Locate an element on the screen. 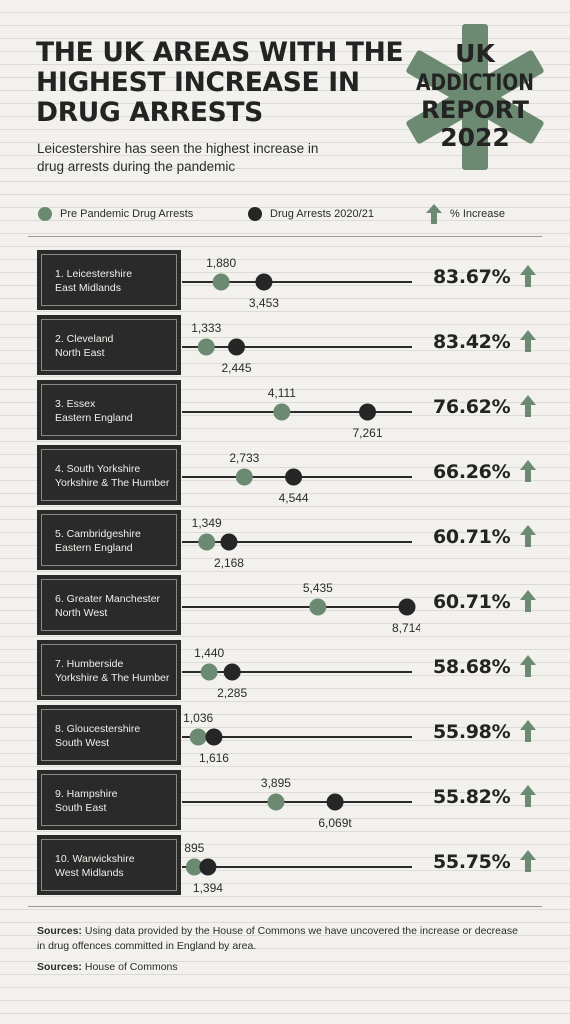  medical-star-icon is located at coordinates (475, 97).